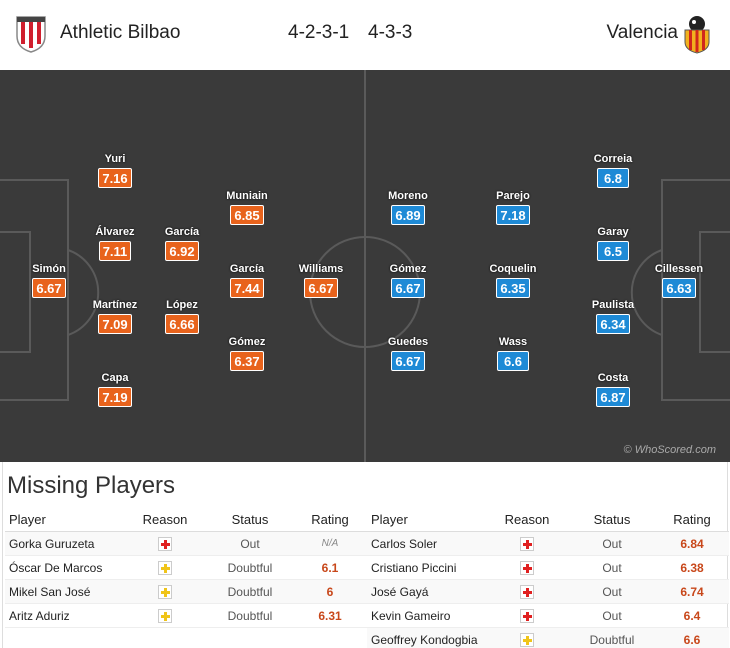 The width and height of the screenshot is (730, 648). Describe the element at coordinates (697, 34) in the screenshot. I see `valencia-crest-icon` at that location.